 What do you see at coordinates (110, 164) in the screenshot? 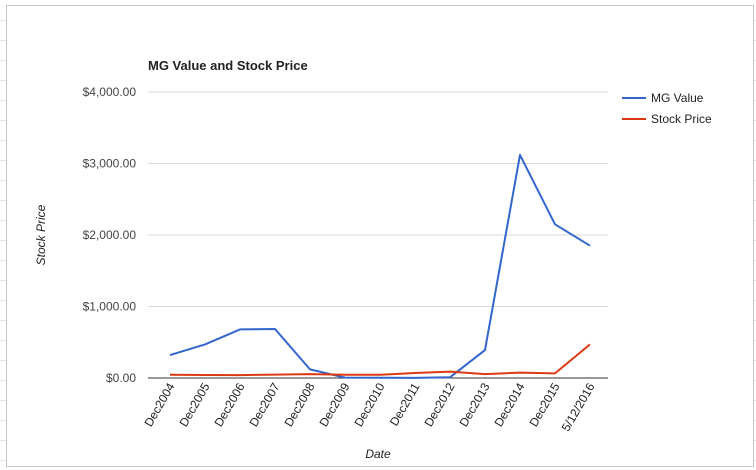
I see `y-tick-label: $3,000.00` at bounding box center [110, 164].